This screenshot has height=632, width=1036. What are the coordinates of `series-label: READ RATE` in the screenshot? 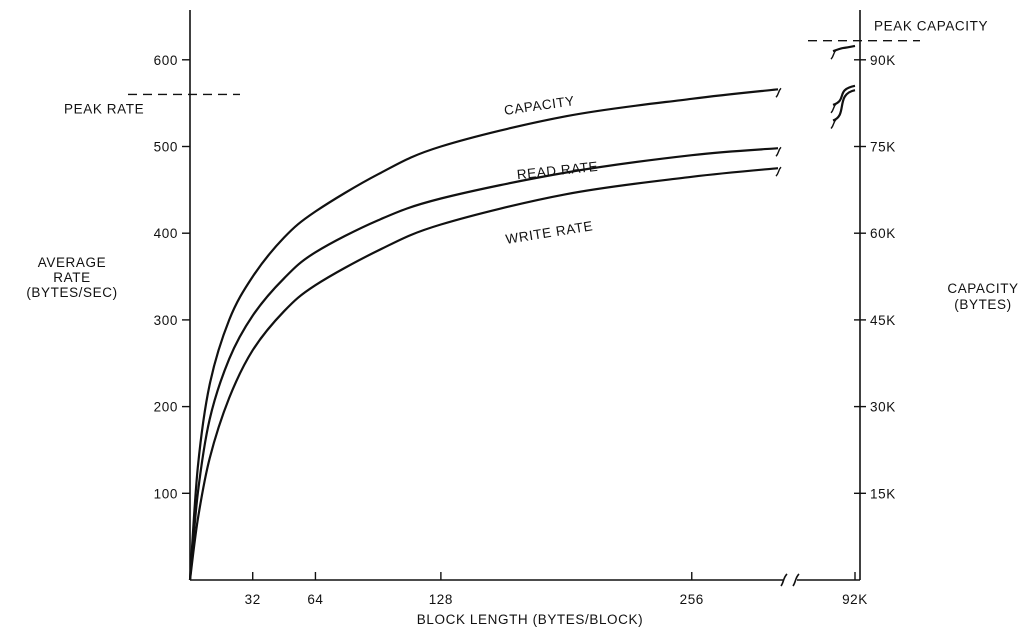 It's located at (557, 170).